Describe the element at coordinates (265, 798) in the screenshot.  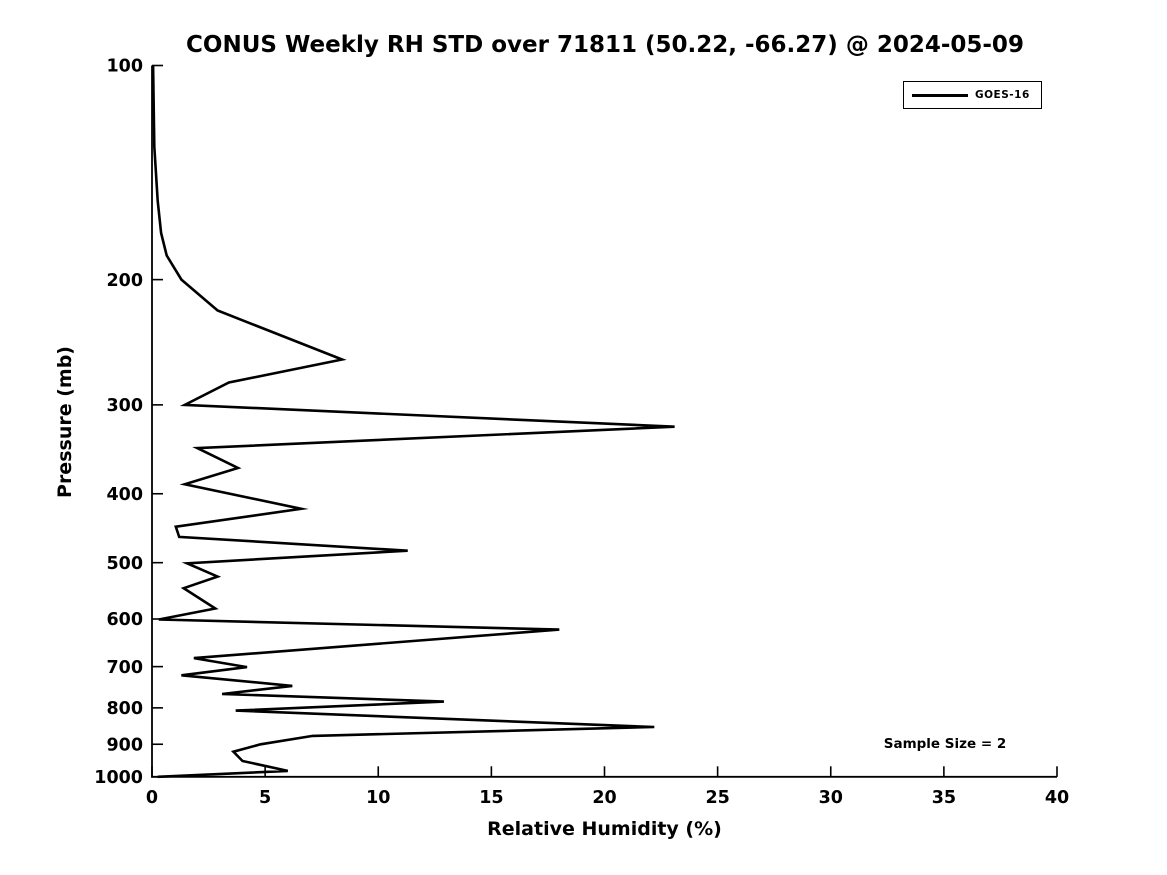
I see `x-tick-label: 5` at that location.